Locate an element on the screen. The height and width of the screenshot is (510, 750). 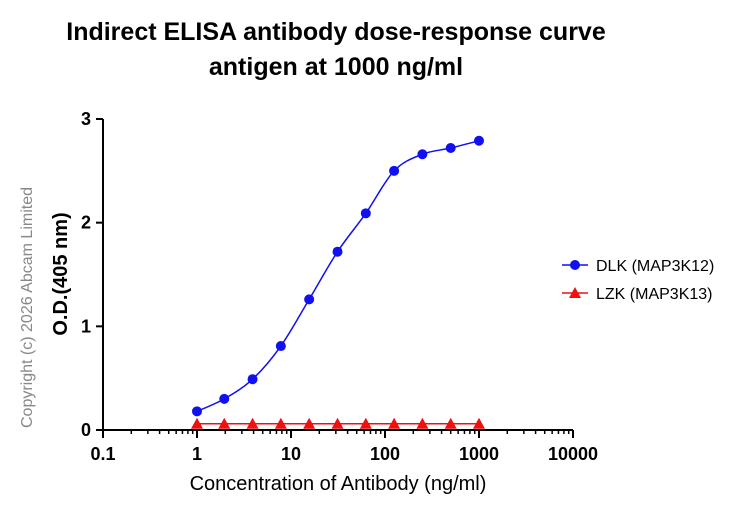
y-tick-label: 3 is located at coordinates (86, 119).